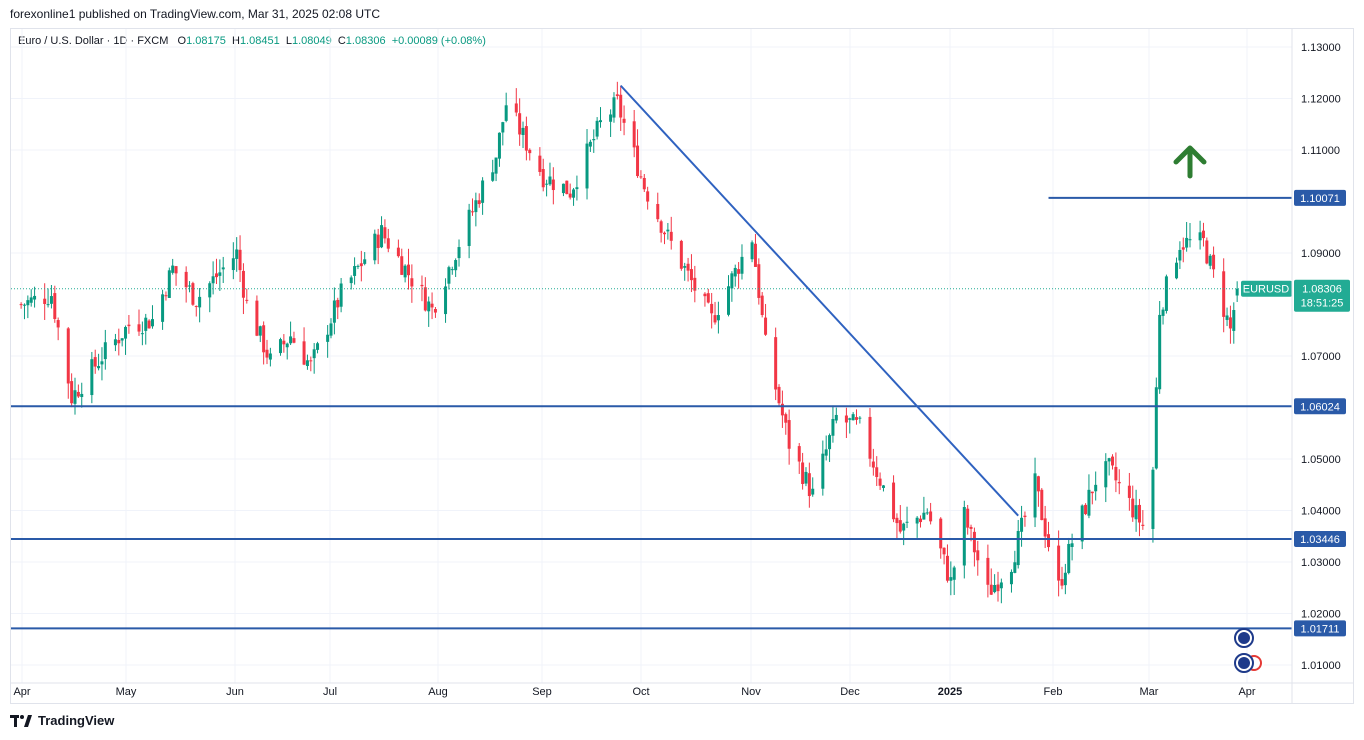 The height and width of the screenshot is (740, 1364). I want to click on y-tick-label: 1.04000, so click(1321, 512).